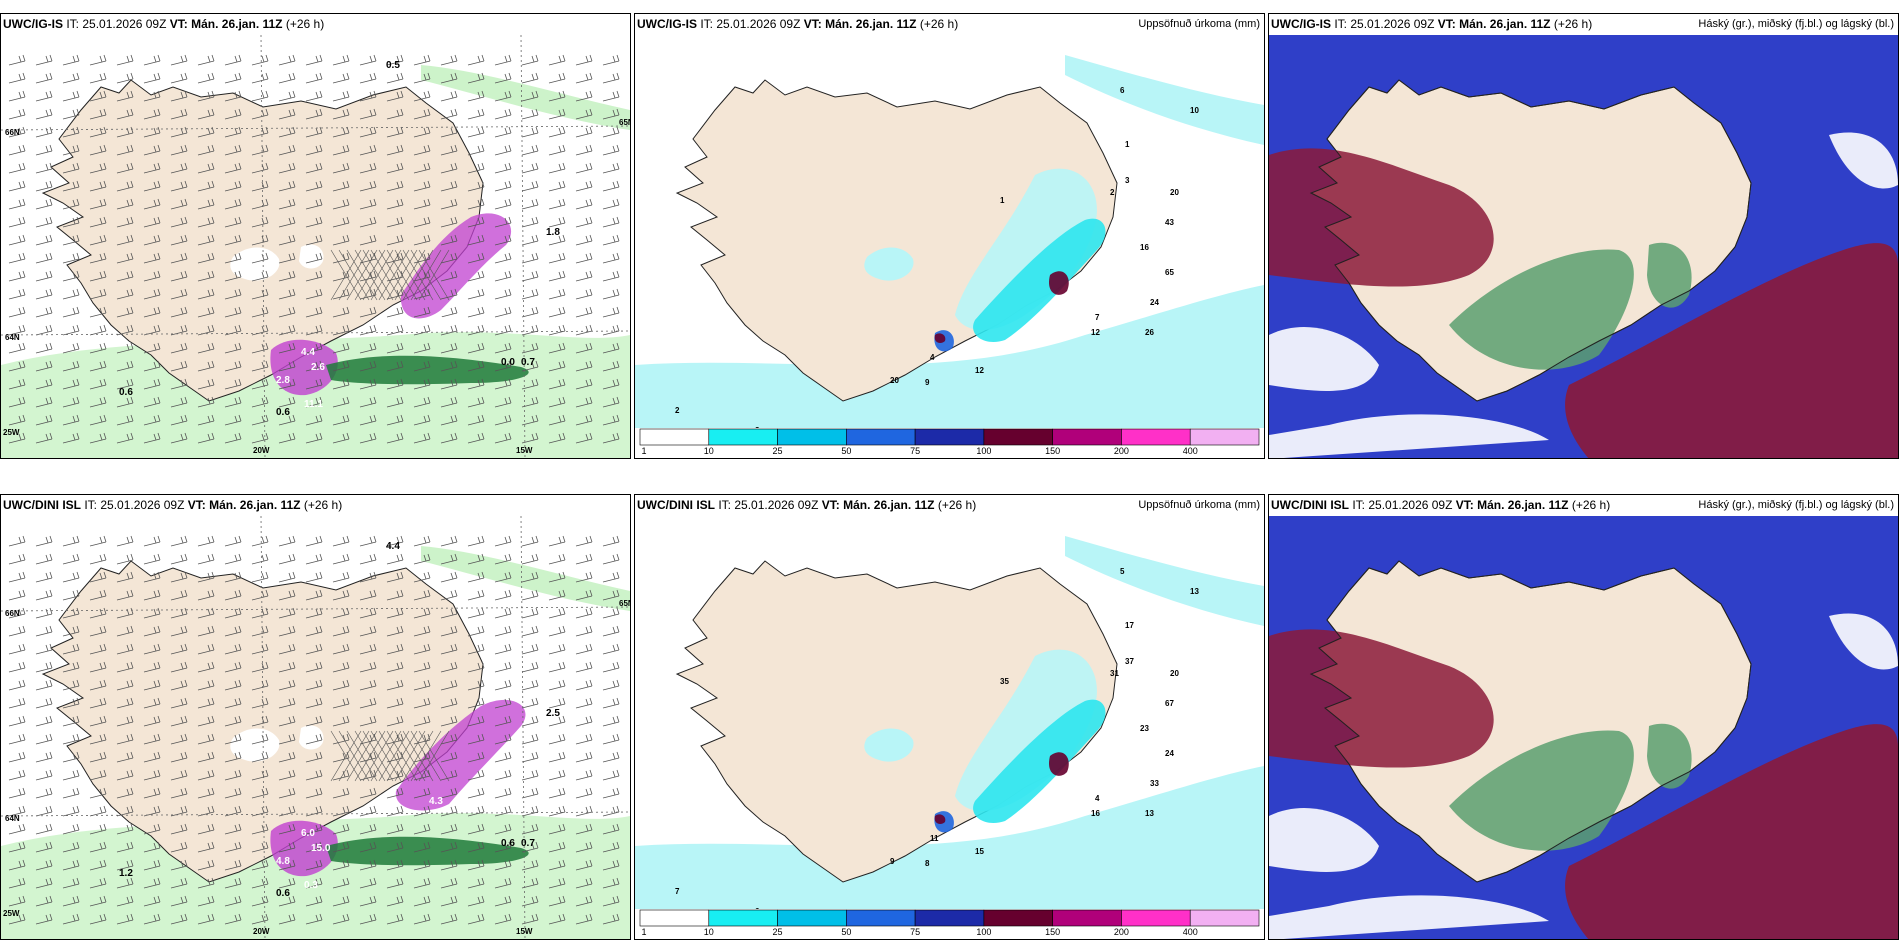 Image resolution: width=1900 pixels, height=950 pixels. I want to click on precip-value-label: 7, so click(1097, 317).